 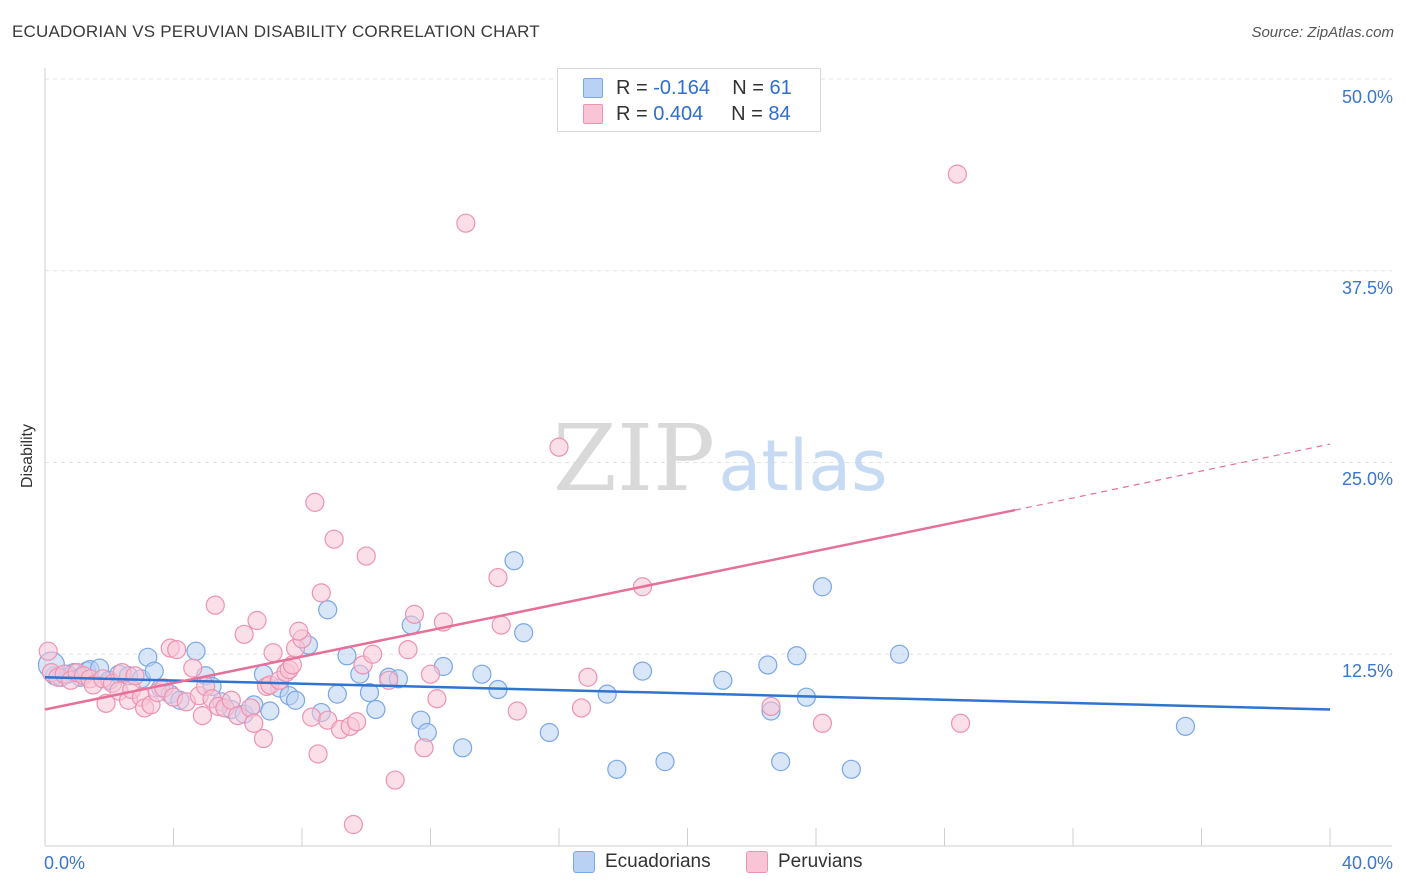 I want to click on peruvians-swatch, so click(x=593, y=114).